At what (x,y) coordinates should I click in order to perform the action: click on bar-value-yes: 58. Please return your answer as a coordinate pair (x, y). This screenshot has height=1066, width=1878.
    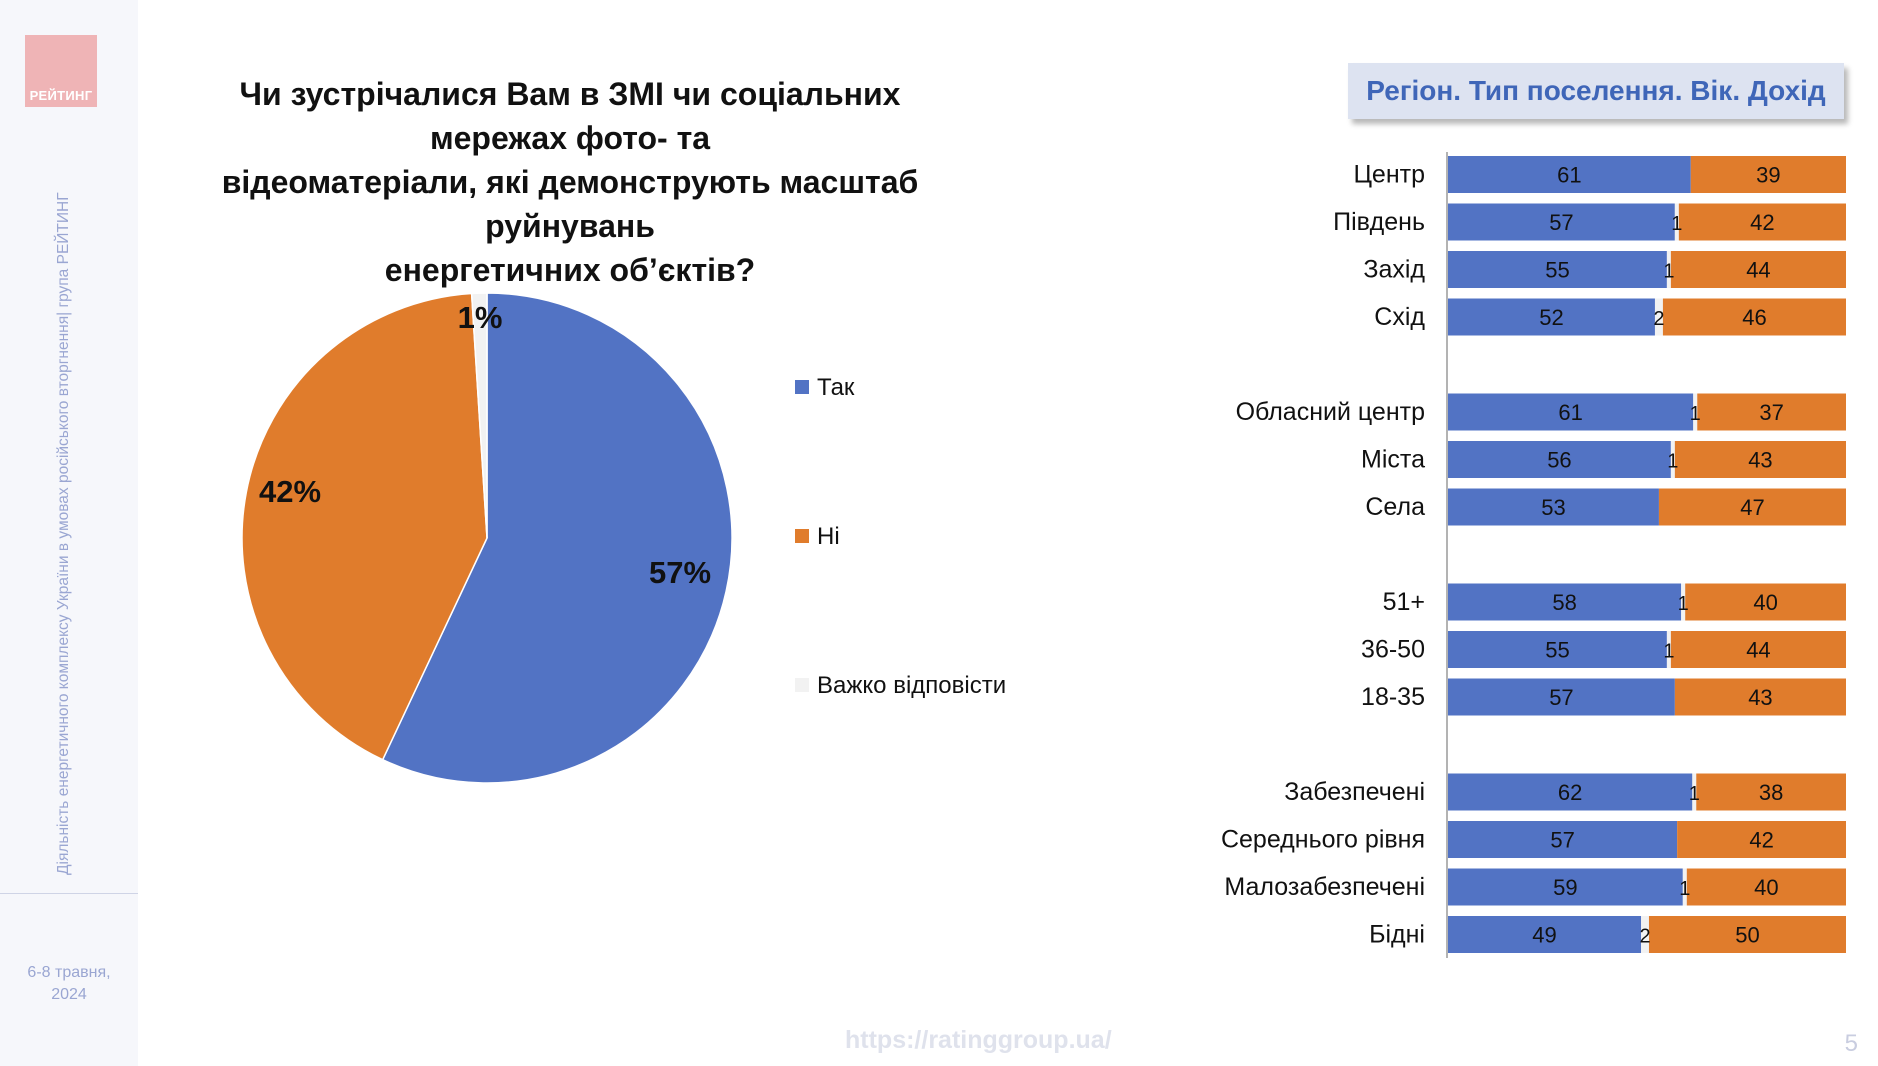
    Looking at the image, I should click on (1564, 602).